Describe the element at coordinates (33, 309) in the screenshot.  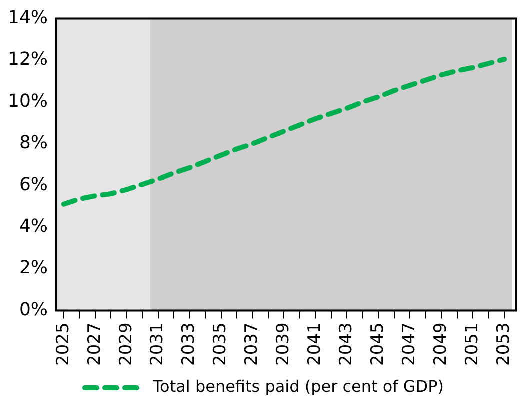
I see `y-tick-label: 0%` at that location.